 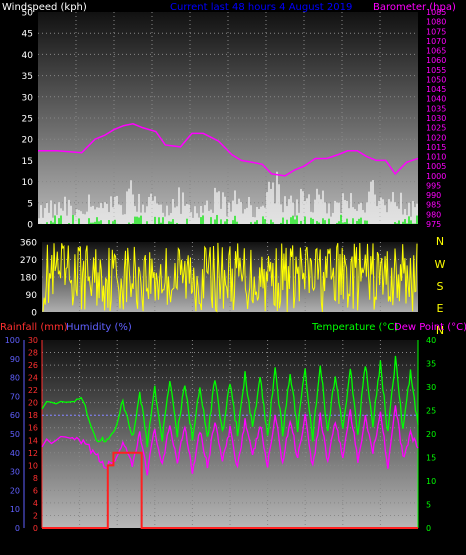 I want to click on barometer-tick-label: 985, so click(x=433, y=205).